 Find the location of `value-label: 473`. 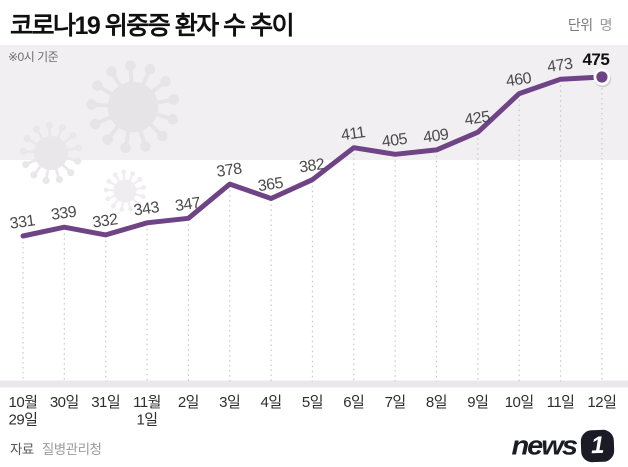

value-label: 473 is located at coordinates (560, 65).